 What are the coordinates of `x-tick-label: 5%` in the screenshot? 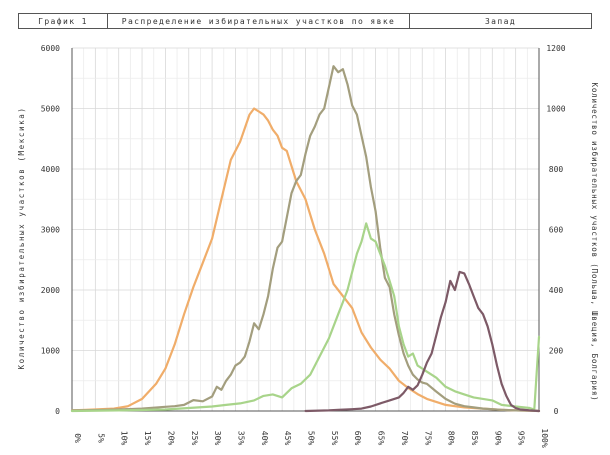 It's located at (100, 438).